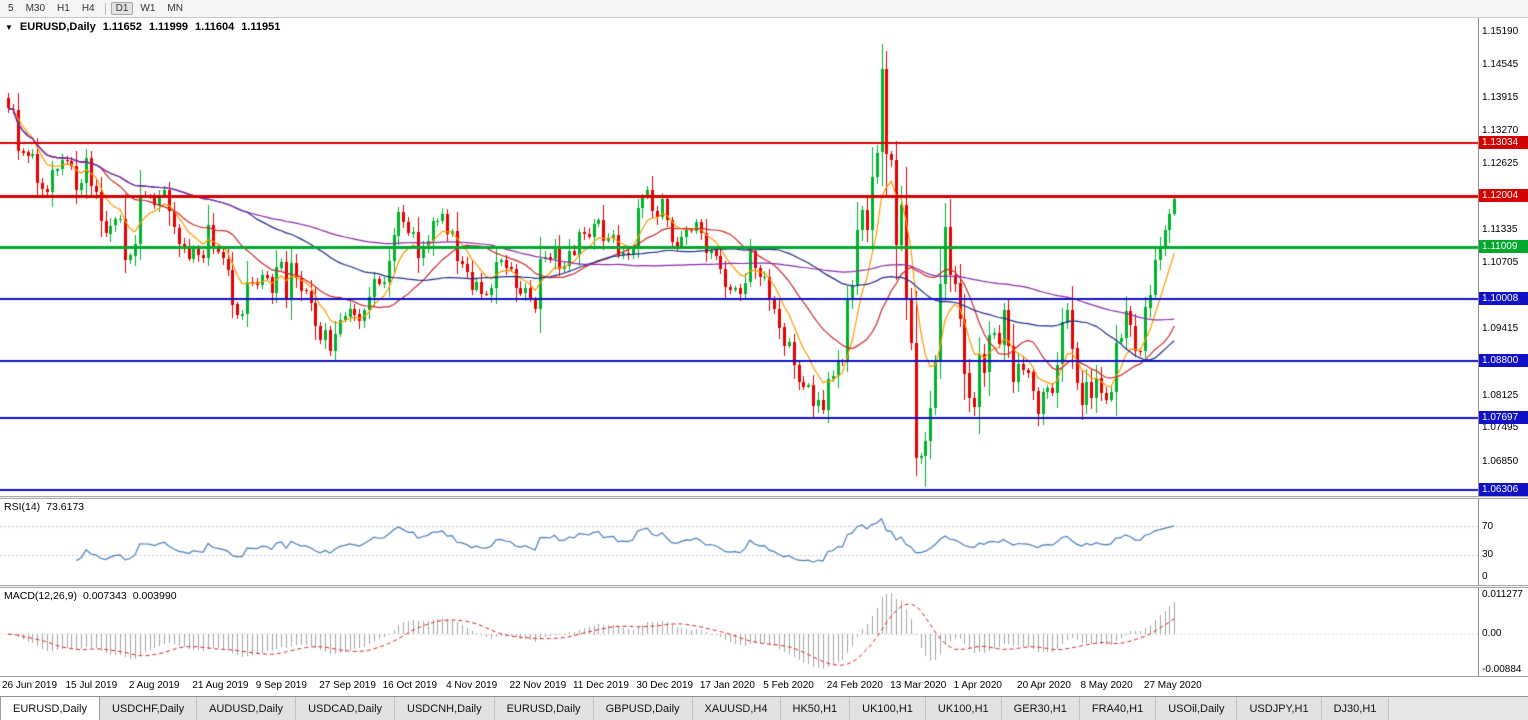 The width and height of the screenshot is (1528, 720). I want to click on price-axis-label: 1.08125, so click(1500, 395).